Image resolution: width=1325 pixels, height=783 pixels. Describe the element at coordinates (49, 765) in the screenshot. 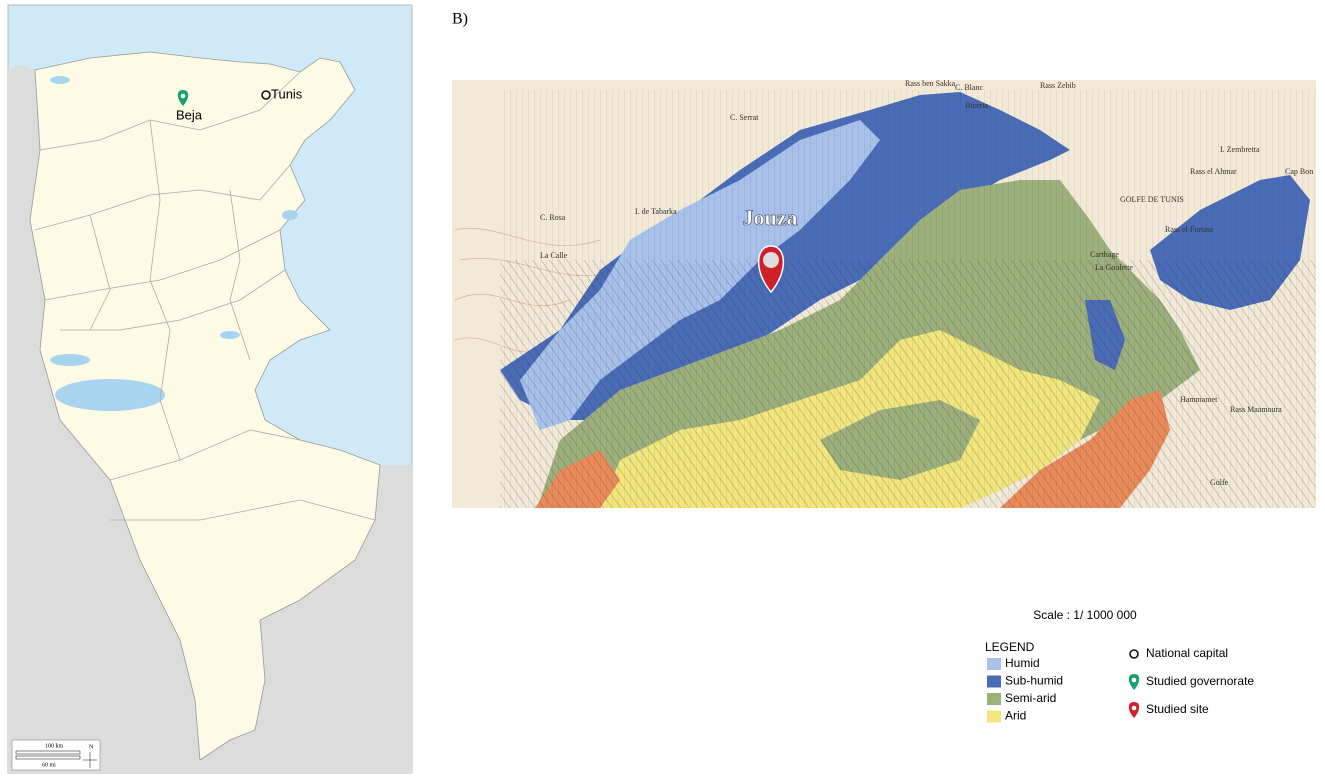

I see `scale-label: 60 mi` at that location.